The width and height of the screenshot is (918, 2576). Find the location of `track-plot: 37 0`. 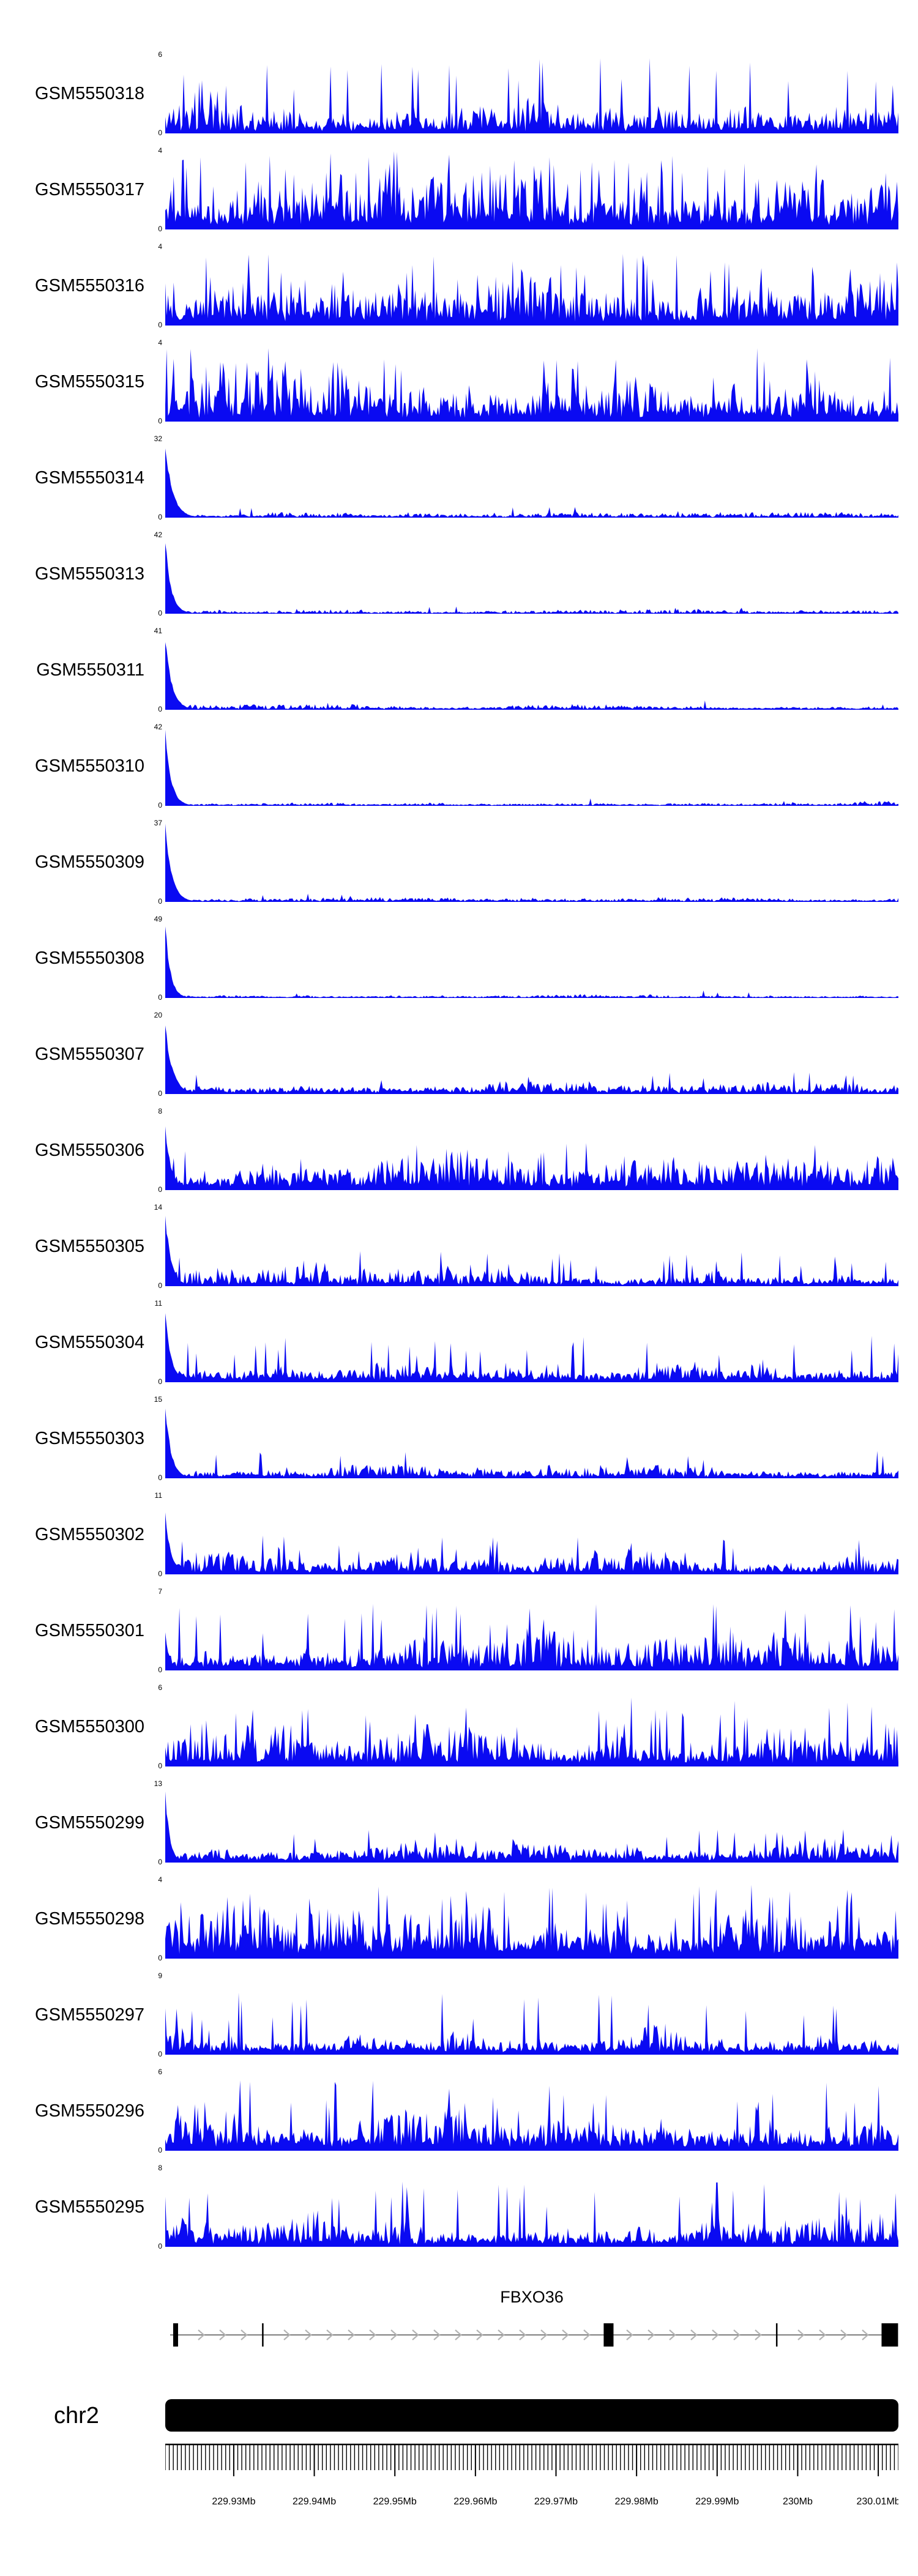

track-plot: 37 0 is located at coordinates (526, 862).